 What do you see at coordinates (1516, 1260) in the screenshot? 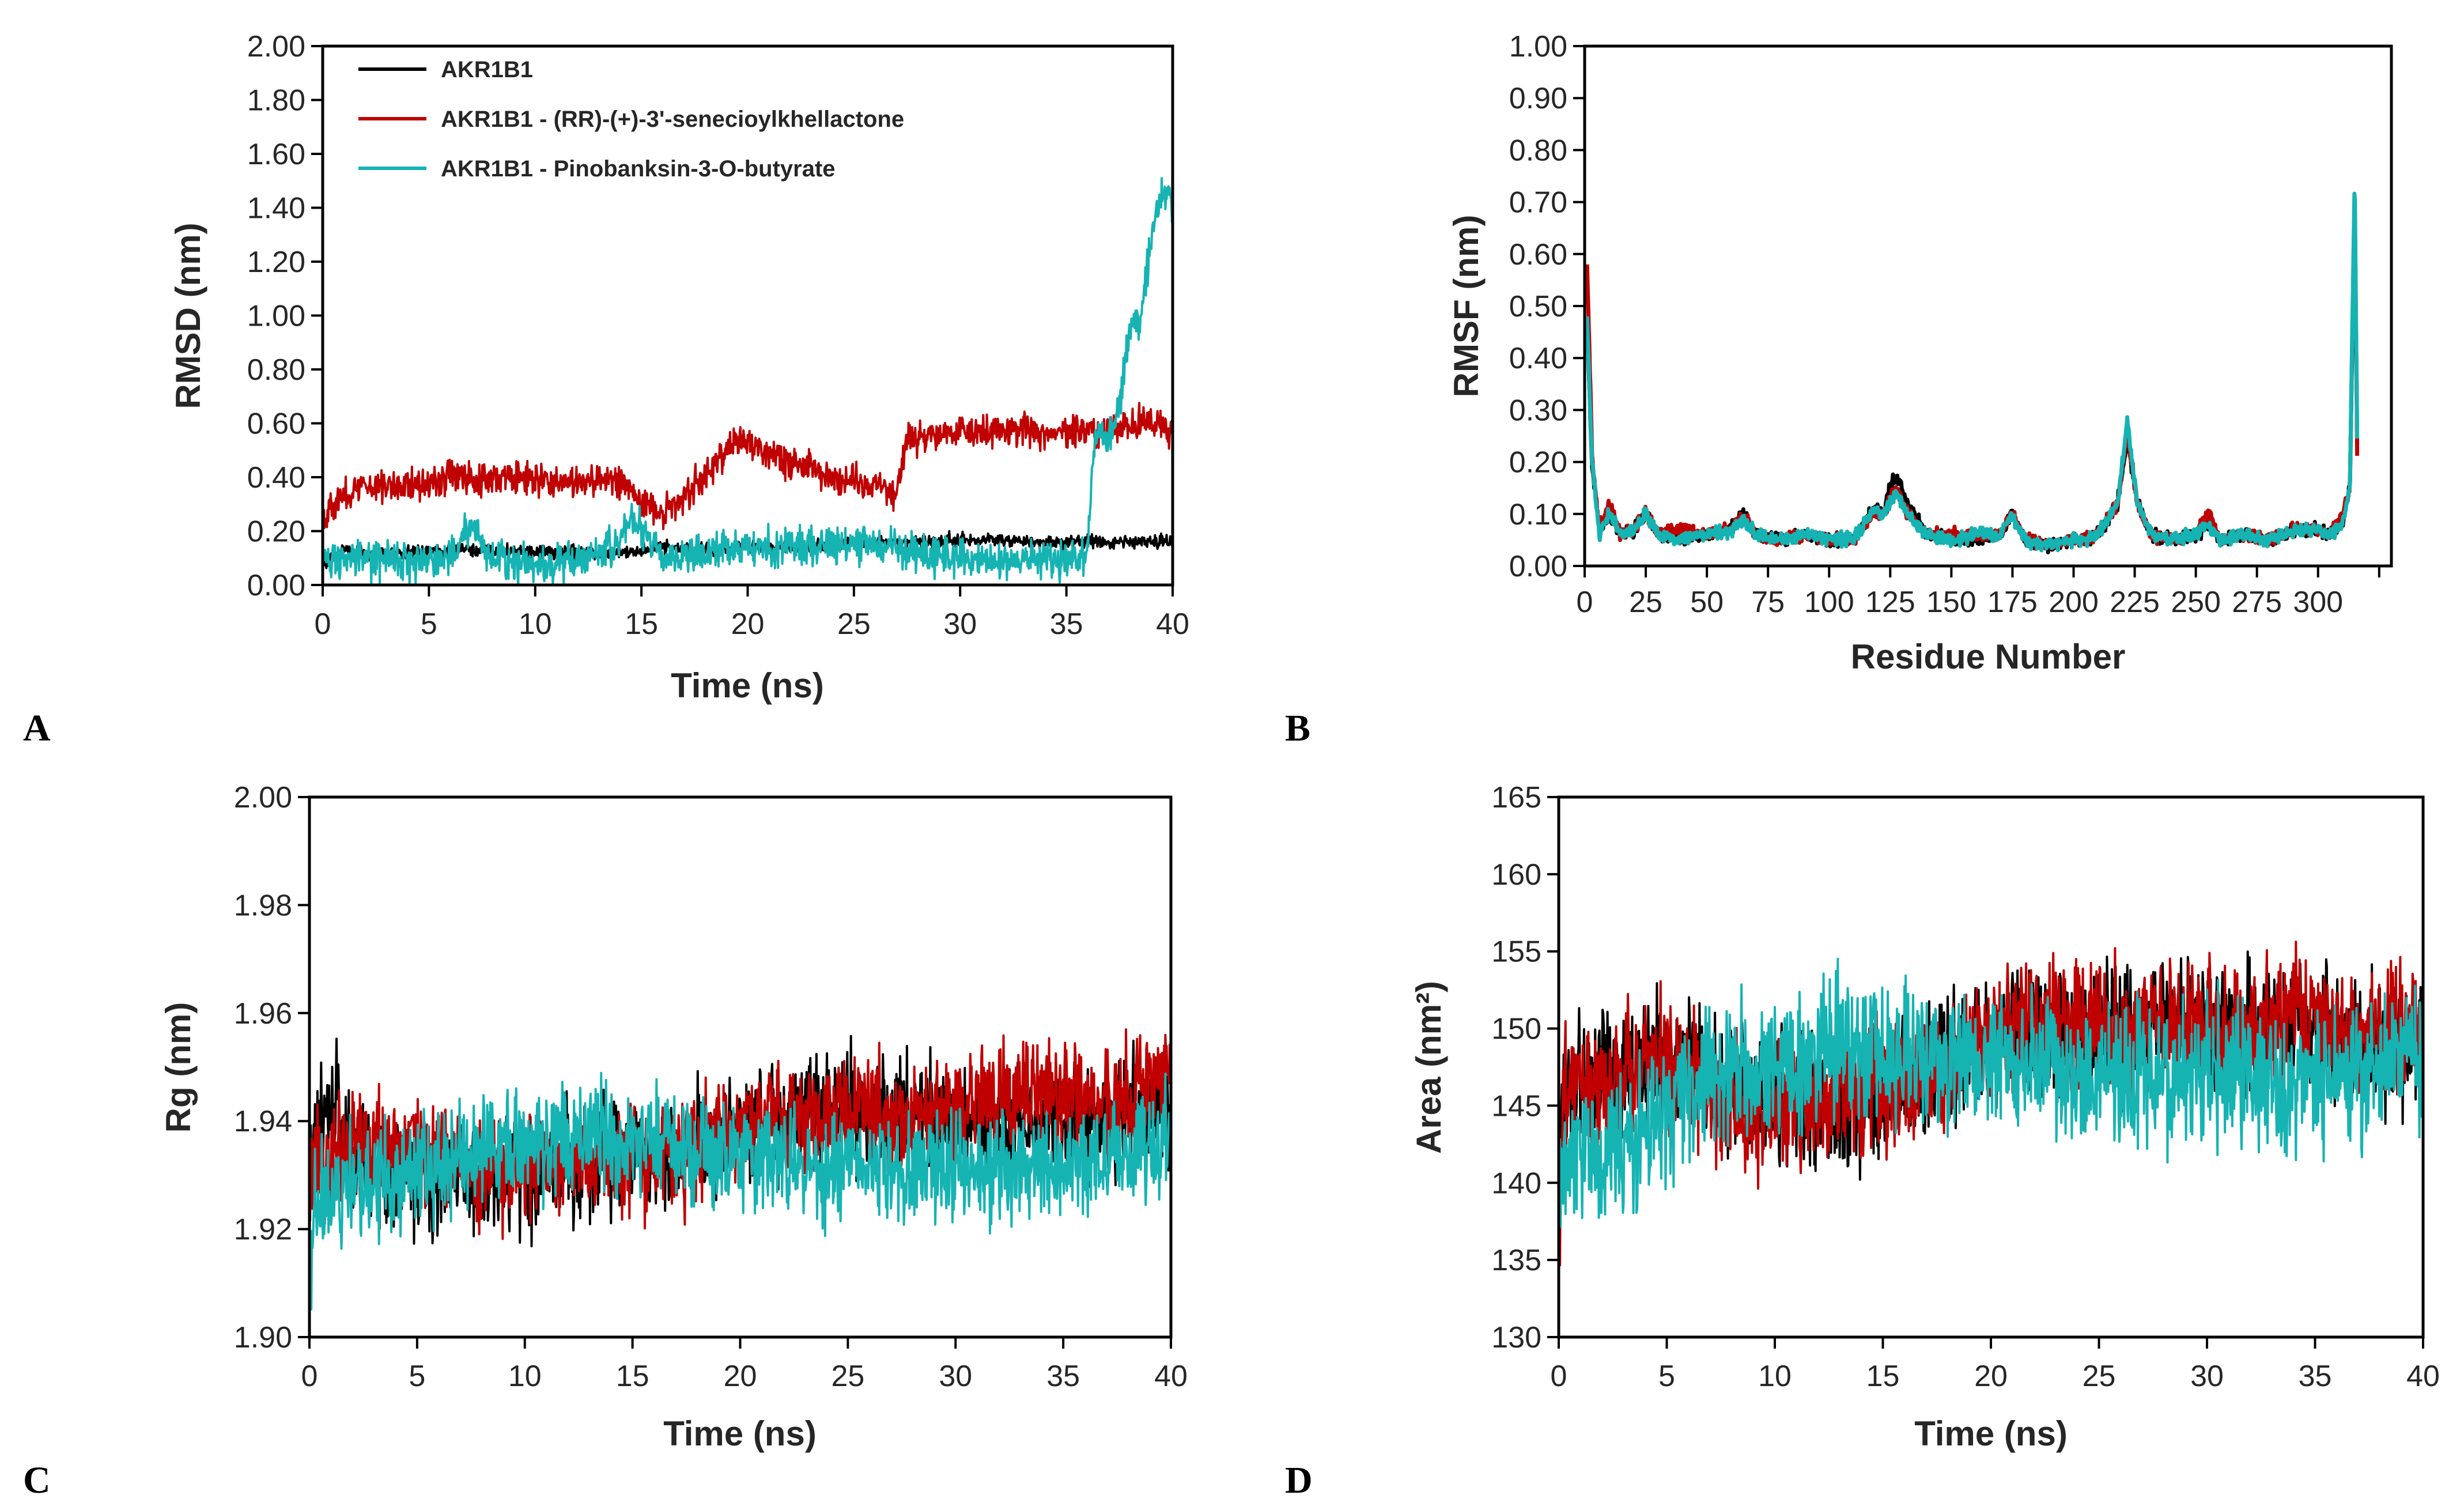
I see `y-tick-label: 135` at bounding box center [1516, 1260].